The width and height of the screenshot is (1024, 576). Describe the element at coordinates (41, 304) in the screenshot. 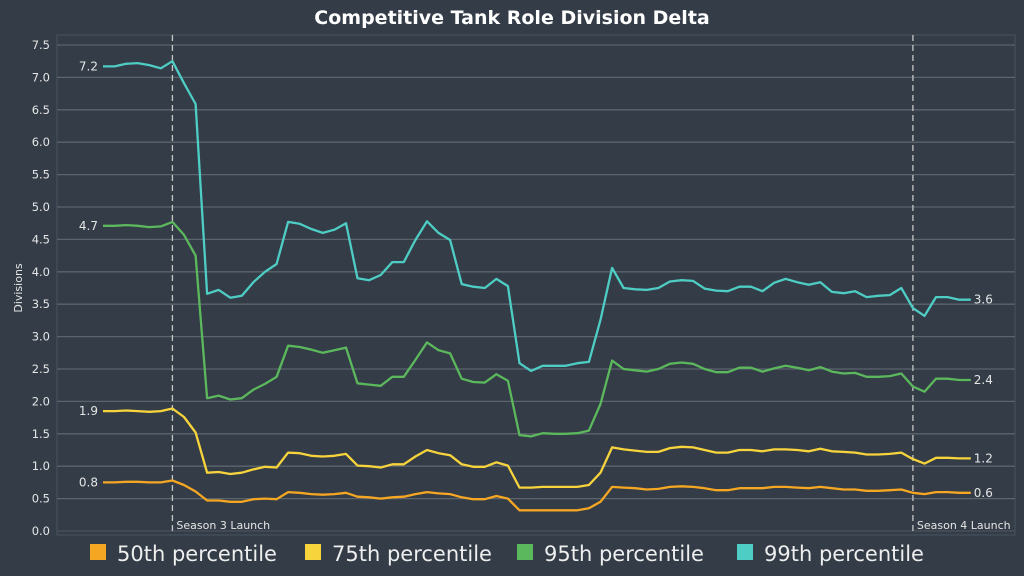

I see `y-tick-label: 3.5` at that location.